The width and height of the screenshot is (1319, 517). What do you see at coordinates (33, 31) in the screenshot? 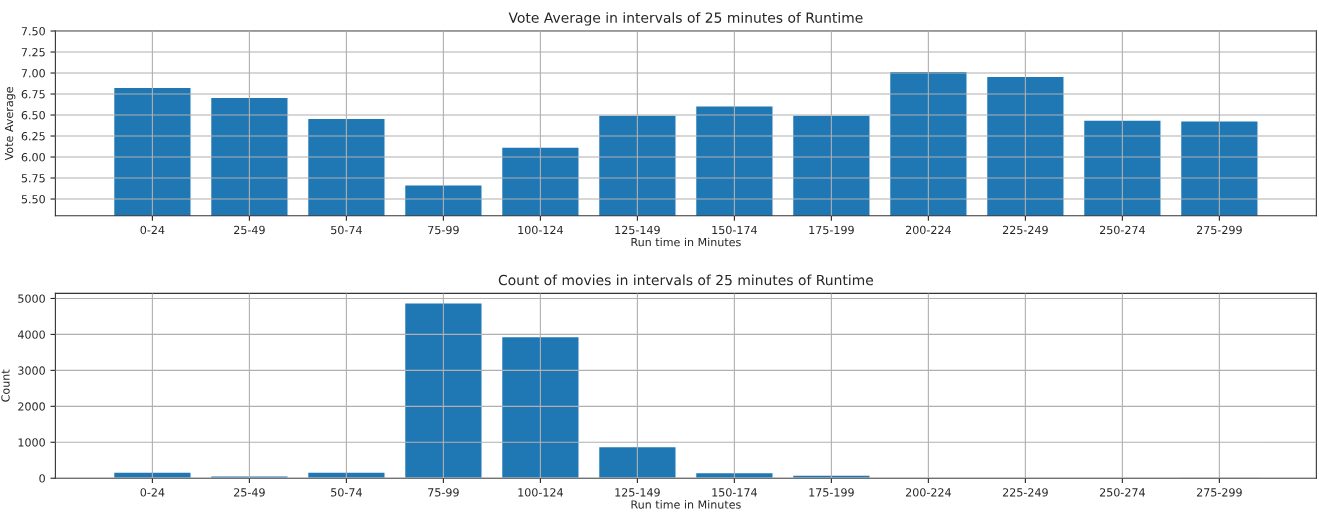
I see `y-tick-label: 7.50` at bounding box center [33, 31].